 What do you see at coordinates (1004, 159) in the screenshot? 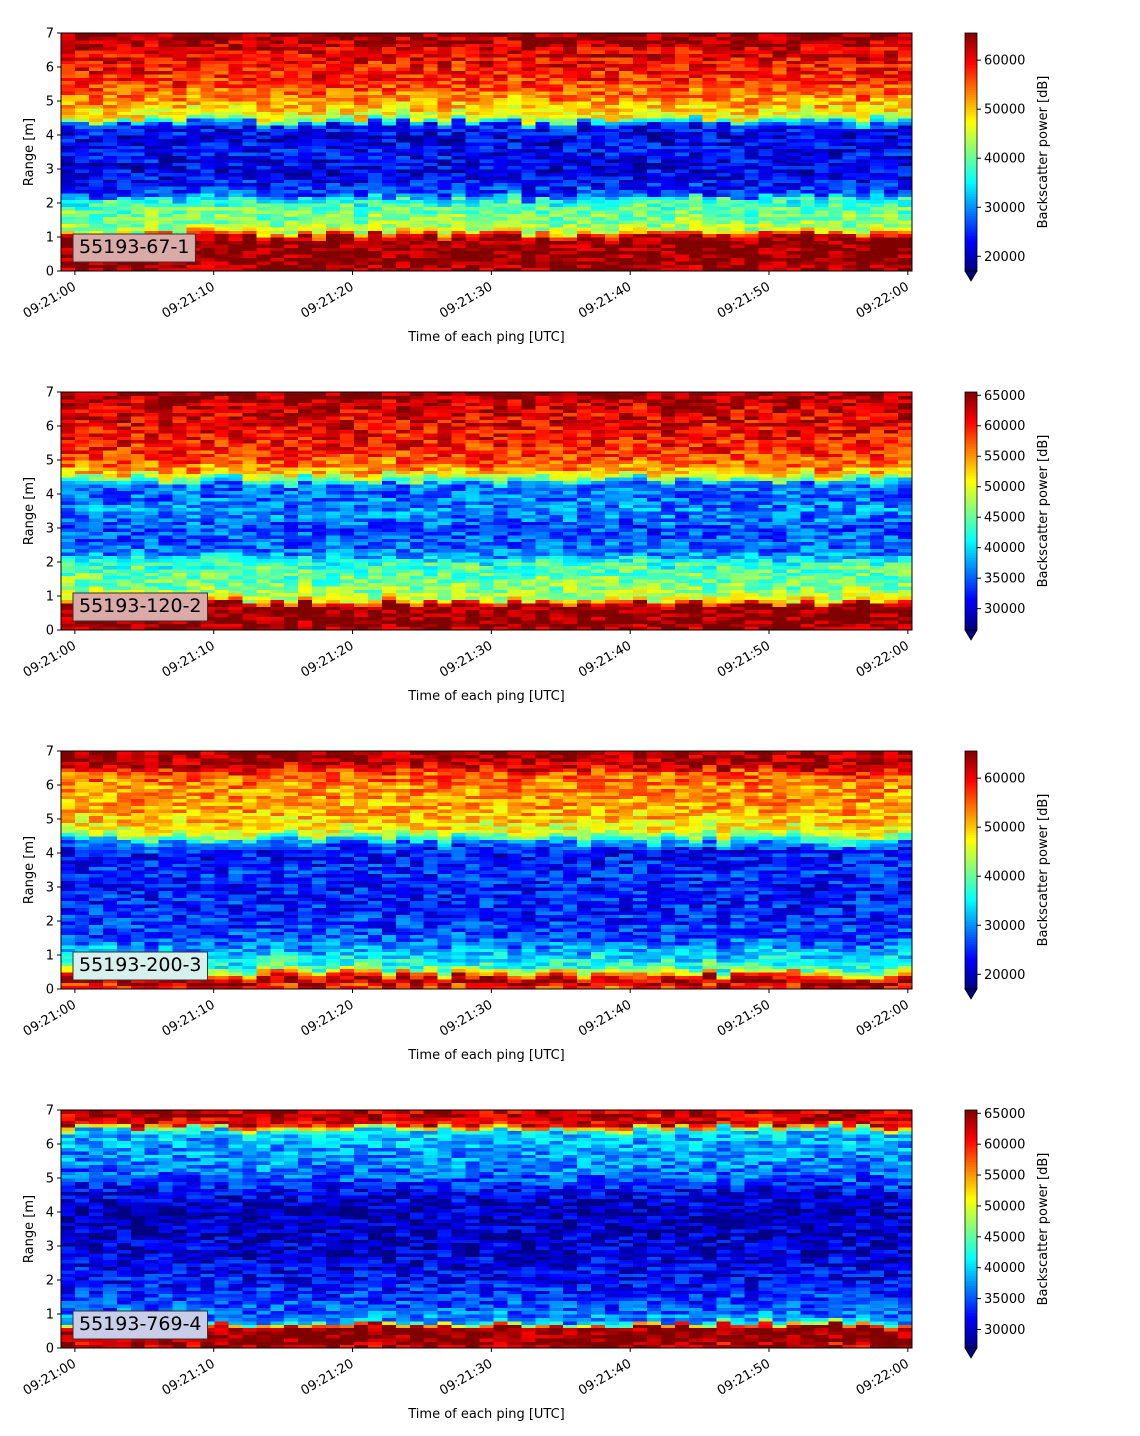
I see `colorbar-tick-label: 40000` at bounding box center [1004, 159].